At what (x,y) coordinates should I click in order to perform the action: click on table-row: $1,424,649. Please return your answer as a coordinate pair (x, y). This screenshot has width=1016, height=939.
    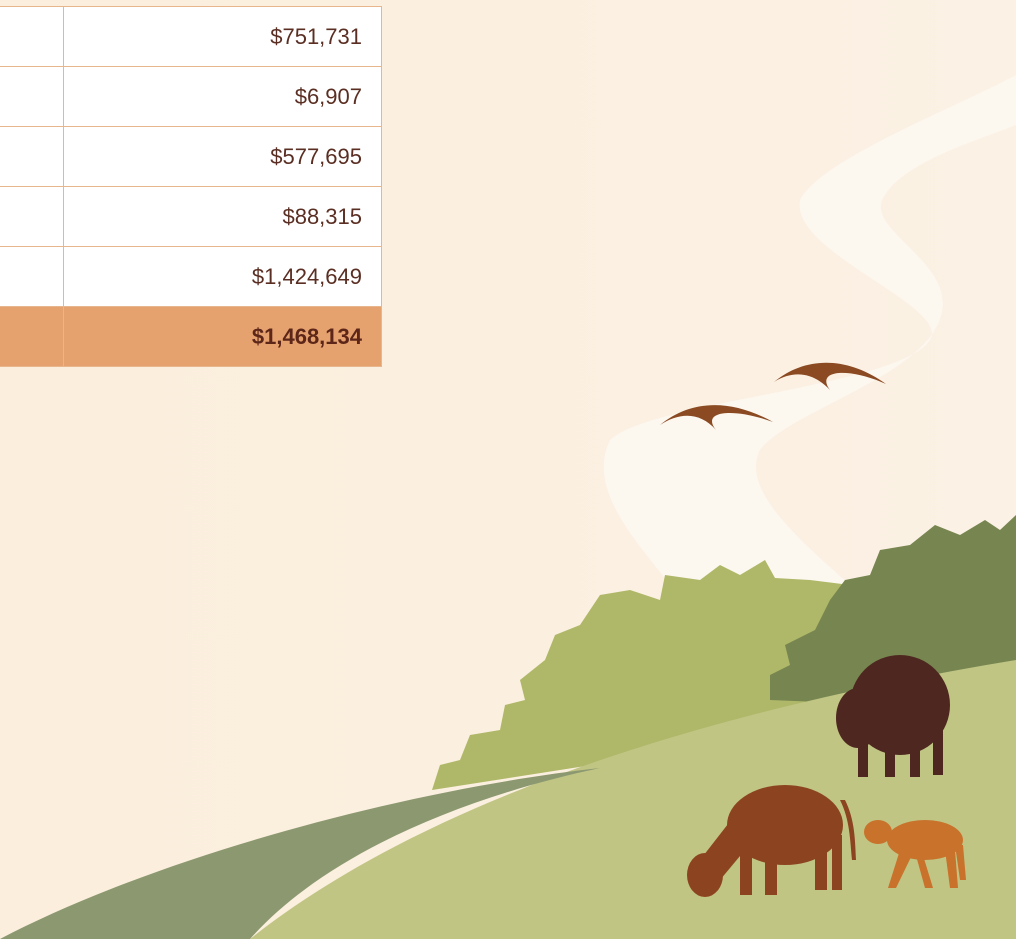
    Looking at the image, I should click on (191, 276).